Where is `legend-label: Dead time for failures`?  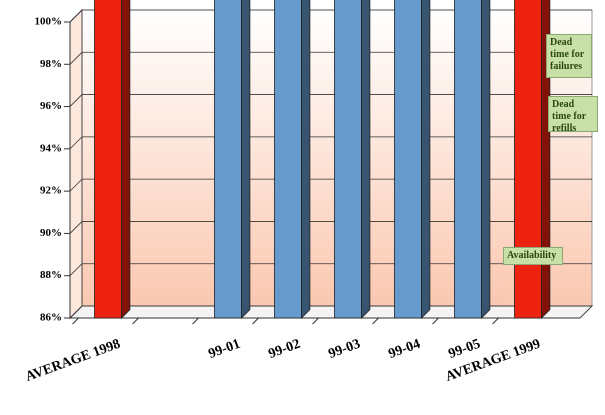 legend-label: Dead time for failures is located at coordinates (569, 56).